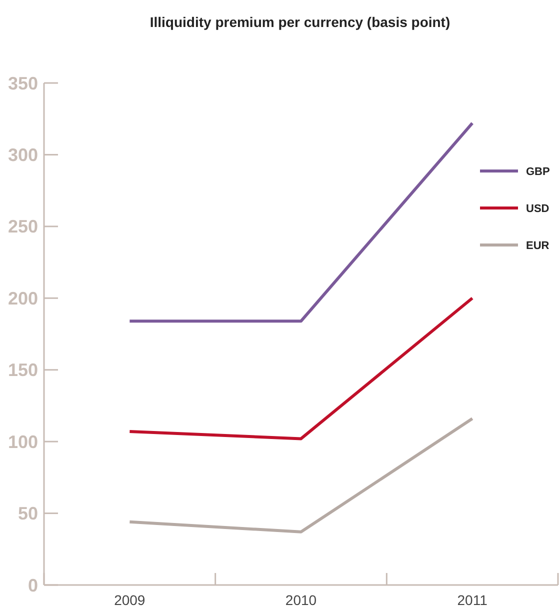  What do you see at coordinates (23, 83) in the screenshot?
I see `y-tick-label: 350` at bounding box center [23, 83].